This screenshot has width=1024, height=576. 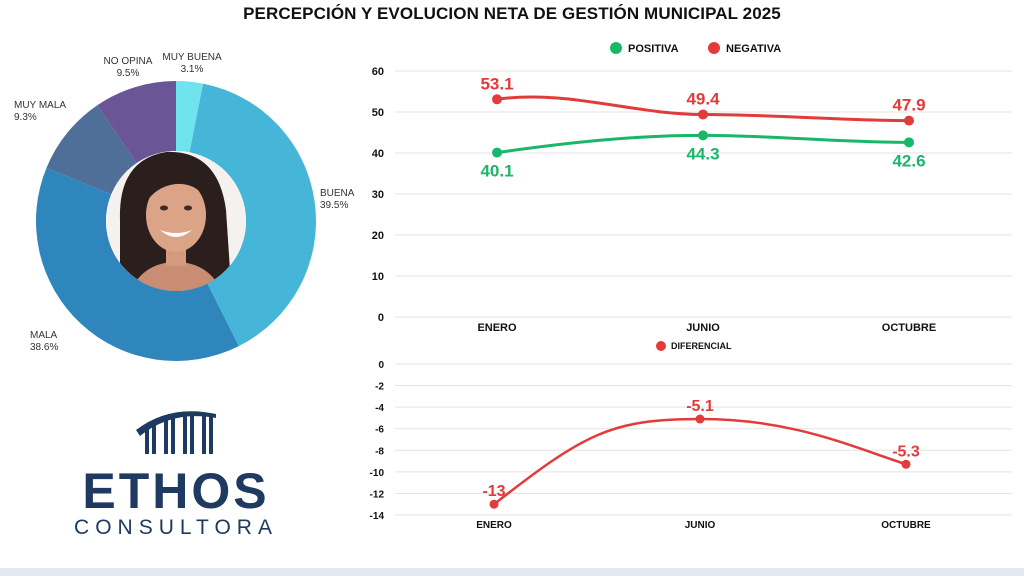 What do you see at coordinates (190, 117) in the screenshot?
I see `donut-slice-muy-buena` at bounding box center [190, 117].